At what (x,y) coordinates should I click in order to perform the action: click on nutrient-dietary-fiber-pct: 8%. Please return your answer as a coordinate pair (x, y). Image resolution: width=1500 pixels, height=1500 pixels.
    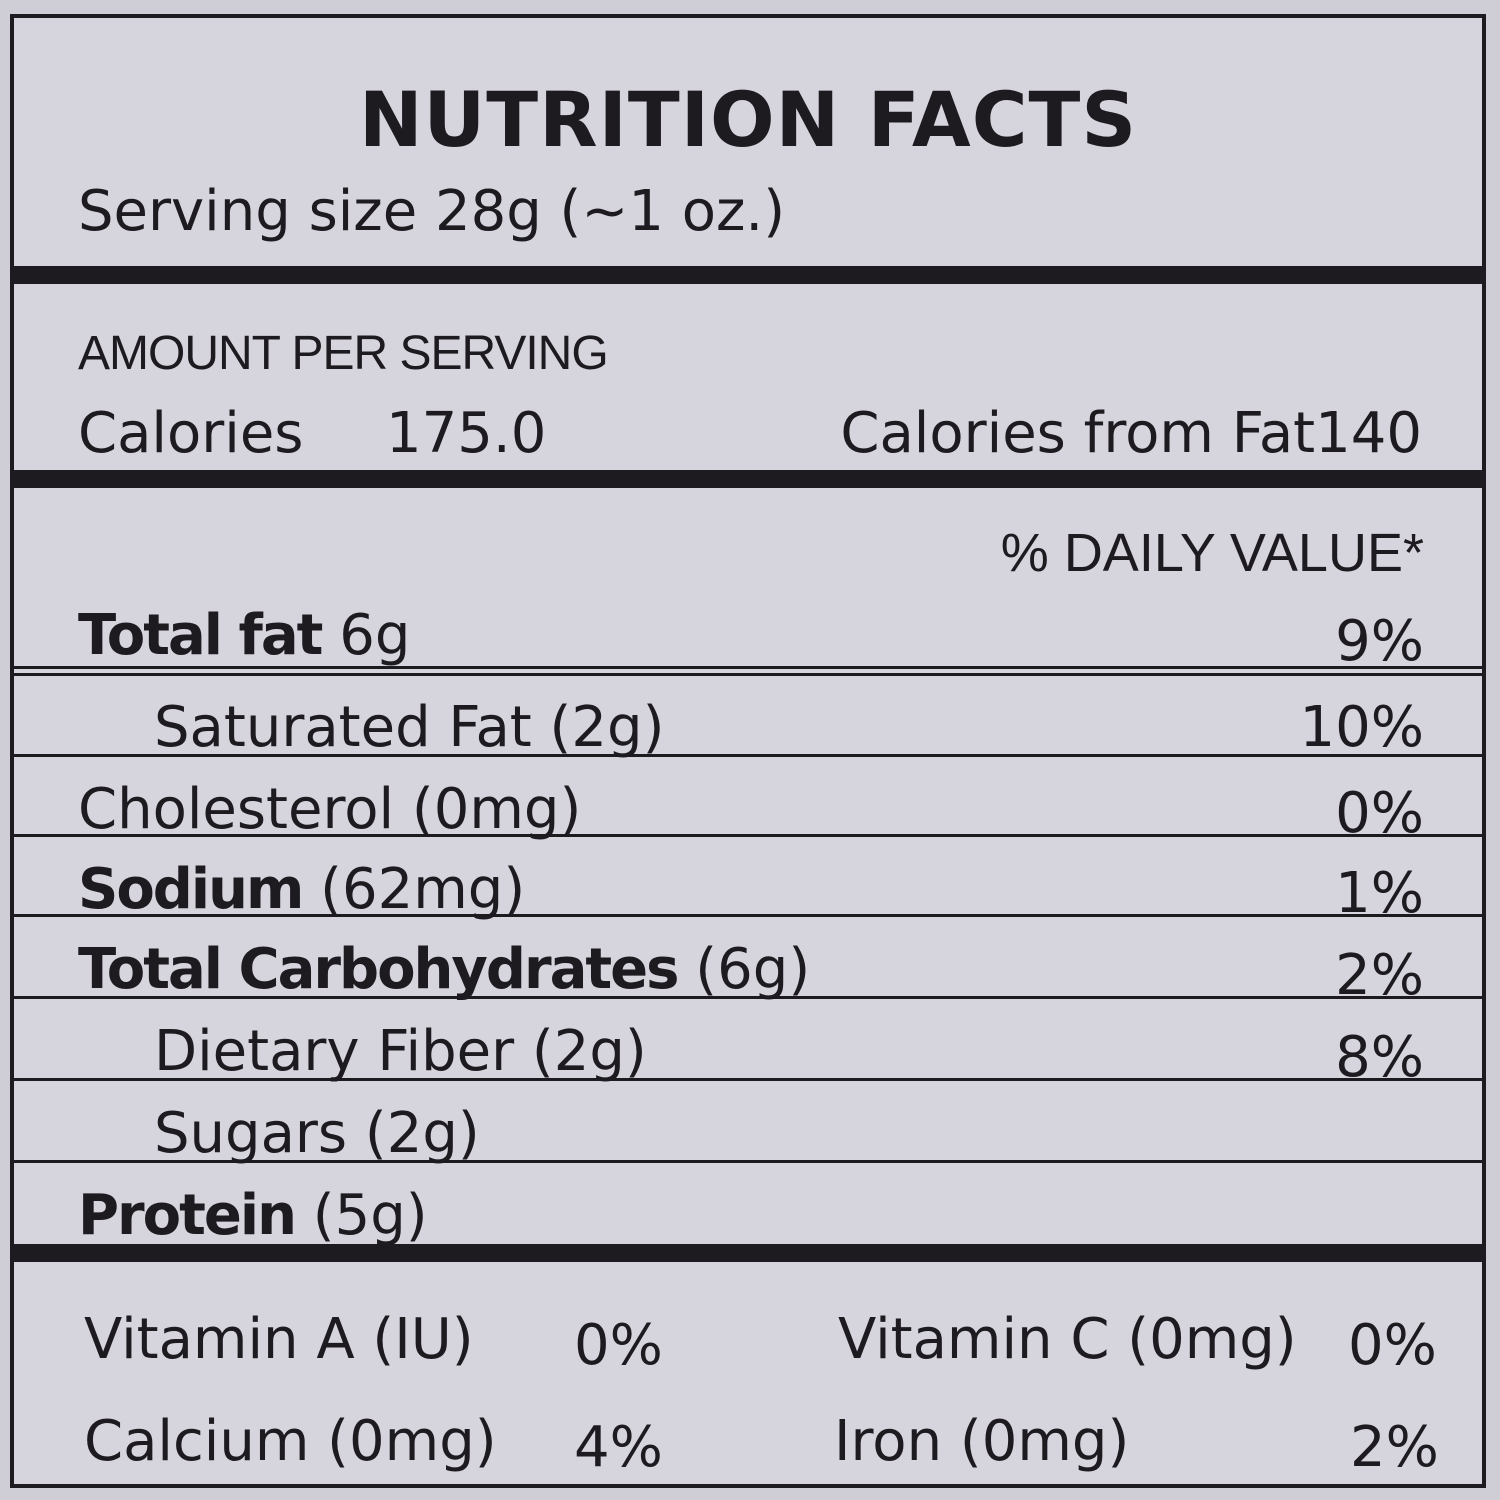
    Looking at the image, I should click on (1379, 1057).